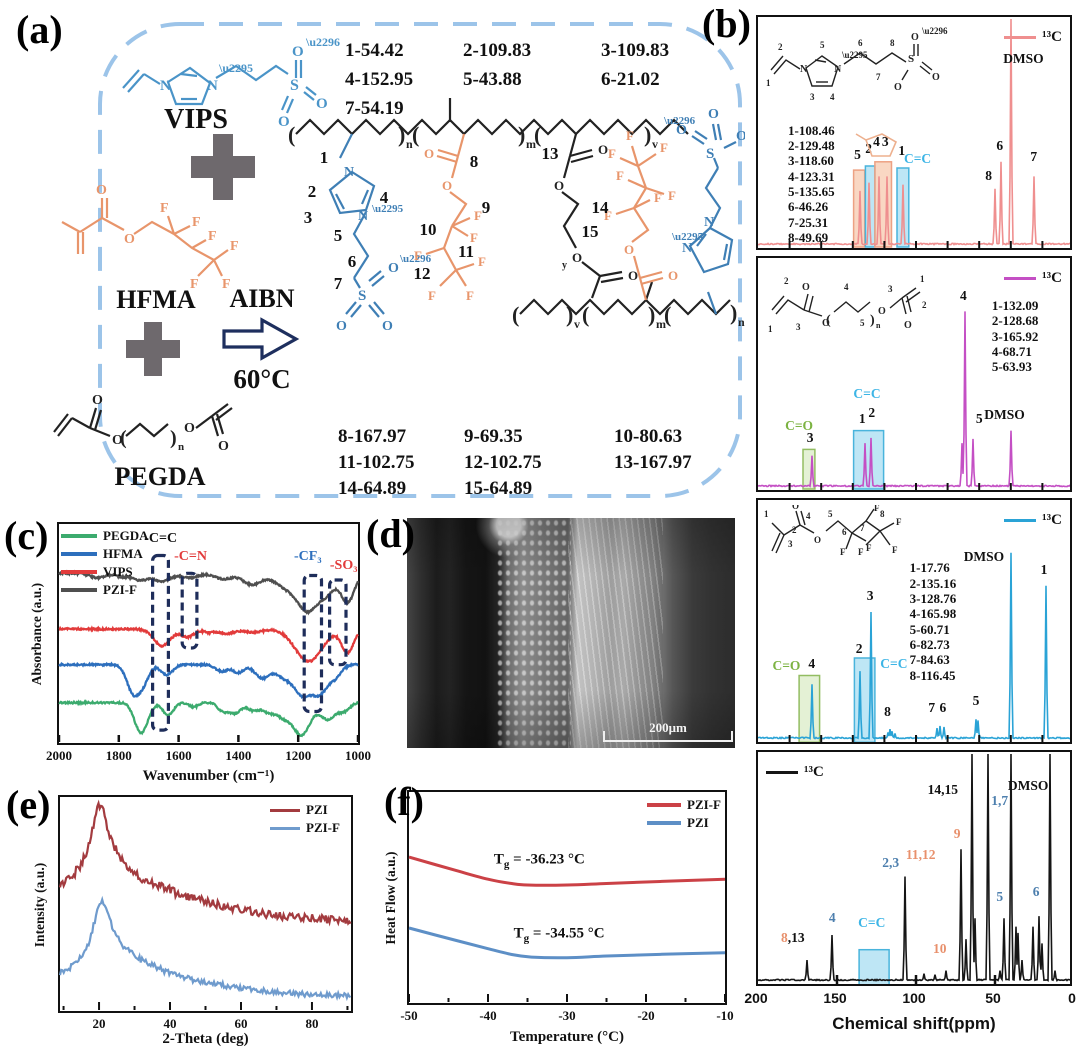  Describe the element at coordinates (466, 251) in the screenshot. I see `product-atom-number: 11` at that location.